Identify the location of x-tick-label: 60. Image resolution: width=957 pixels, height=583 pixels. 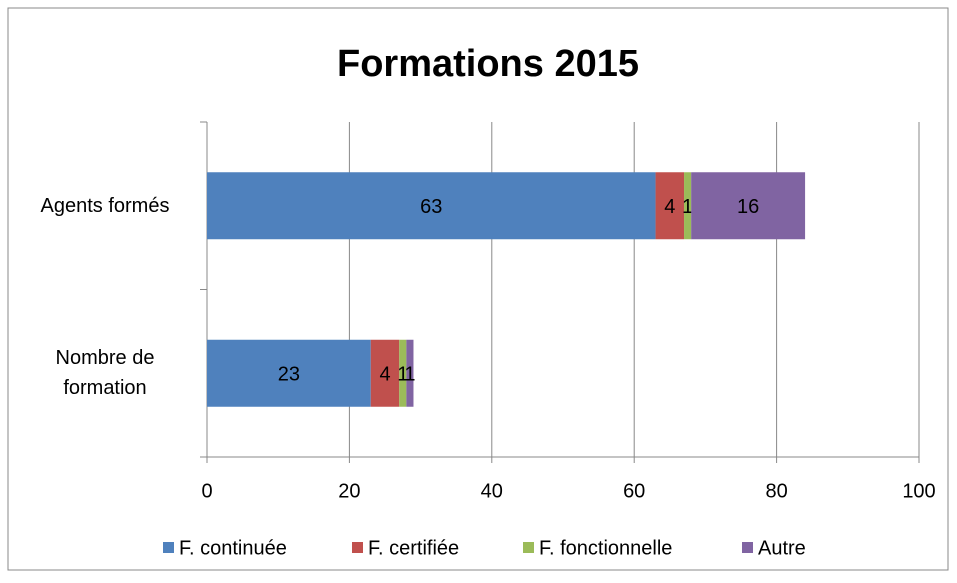
(634, 491).